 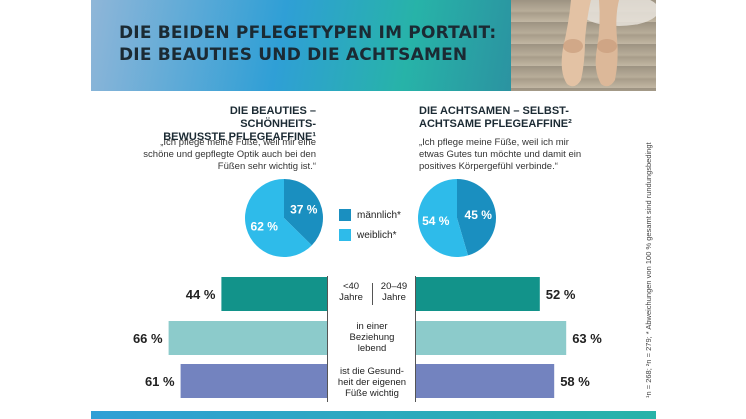 What do you see at coordinates (372, 294) in the screenshot?
I see `age-label-separator` at bounding box center [372, 294].